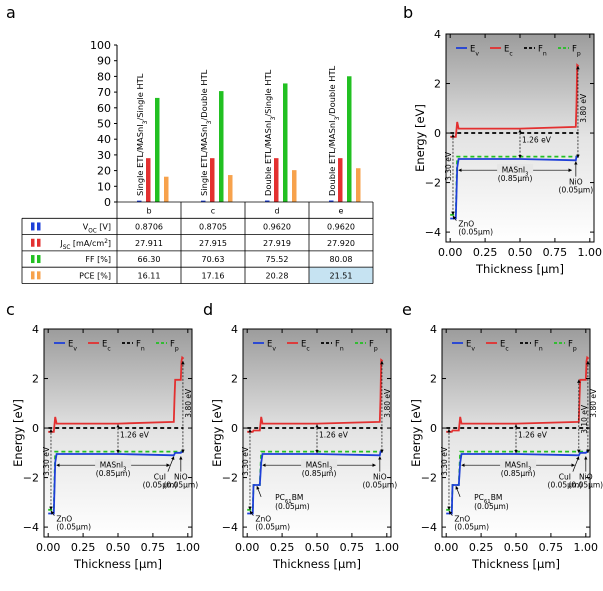  What do you see at coordinates (142, 134) in the screenshot?
I see `panel-a-category-label: Single ETL/MASnI3/Single HTL` at bounding box center [142, 134].